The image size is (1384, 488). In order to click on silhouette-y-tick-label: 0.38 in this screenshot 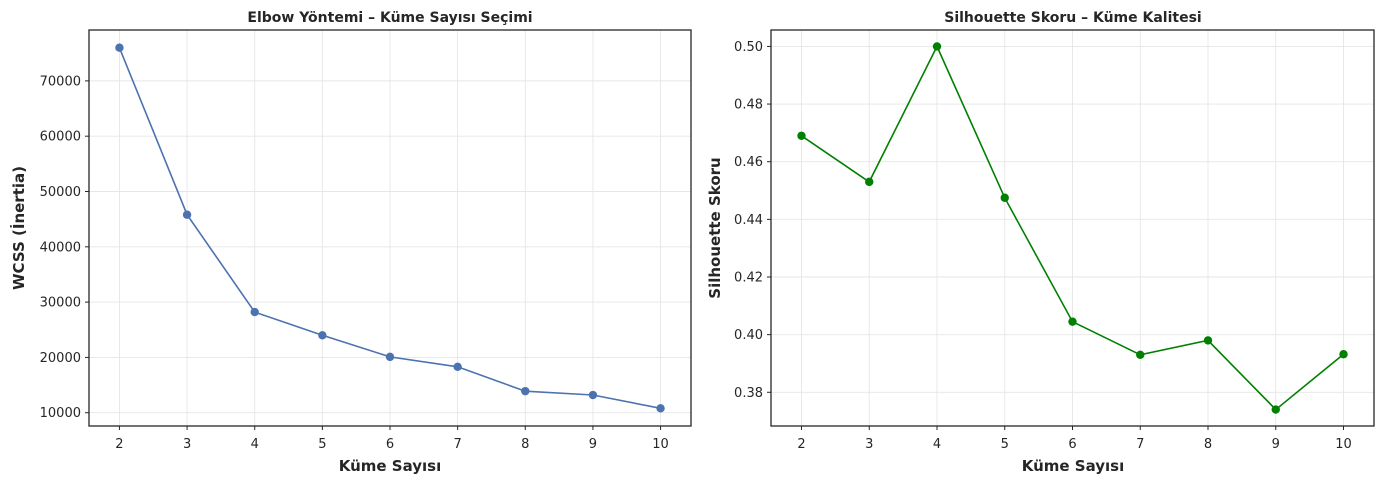, I will do `click(748, 393)`.